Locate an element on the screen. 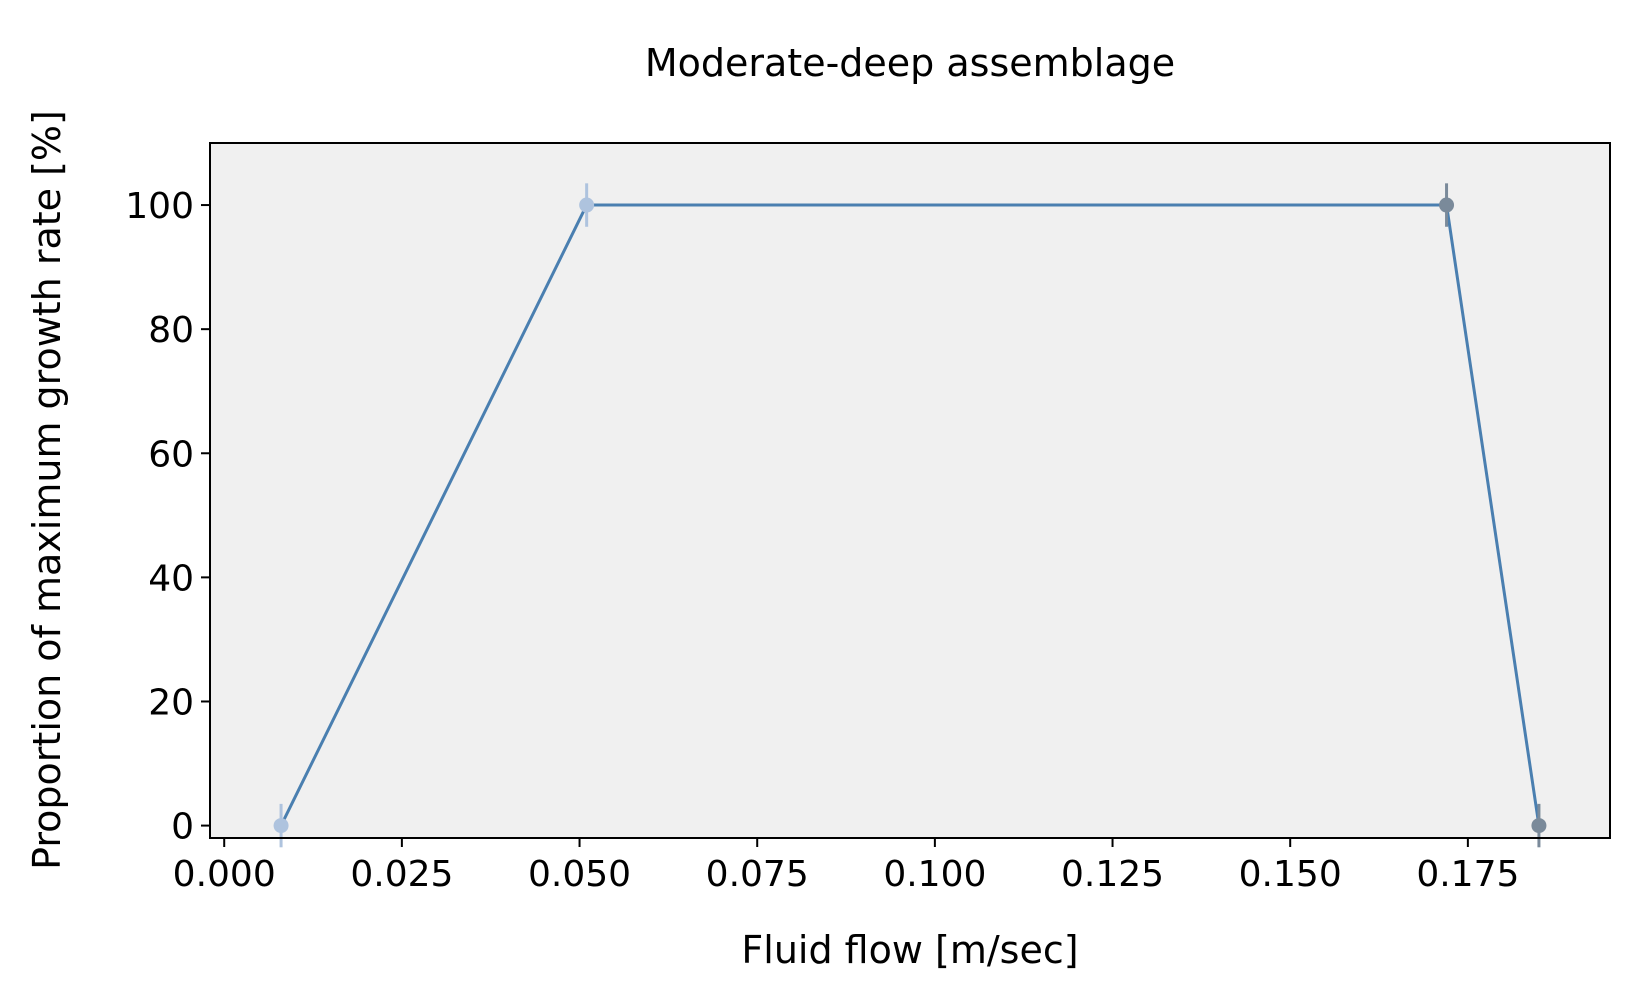 This screenshot has width=1636, height=1002. y-tick-label: 100 is located at coordinates (159, 206).